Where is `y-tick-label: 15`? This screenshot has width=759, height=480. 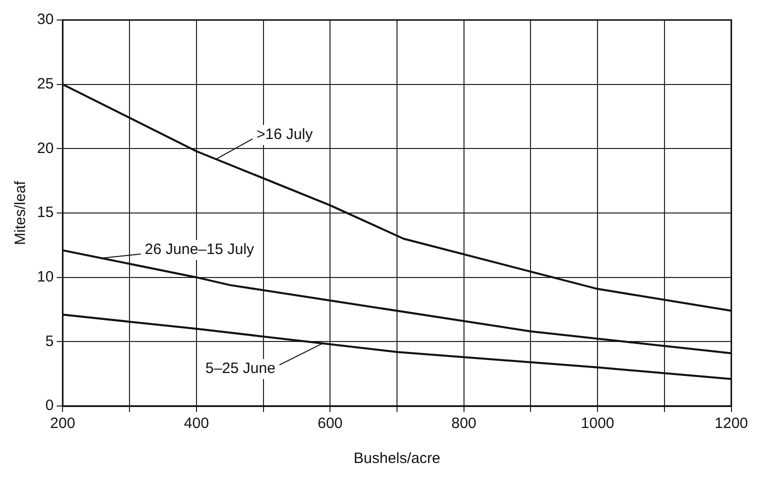
y-tick-label: 15 is located at coordinates (45, 213).